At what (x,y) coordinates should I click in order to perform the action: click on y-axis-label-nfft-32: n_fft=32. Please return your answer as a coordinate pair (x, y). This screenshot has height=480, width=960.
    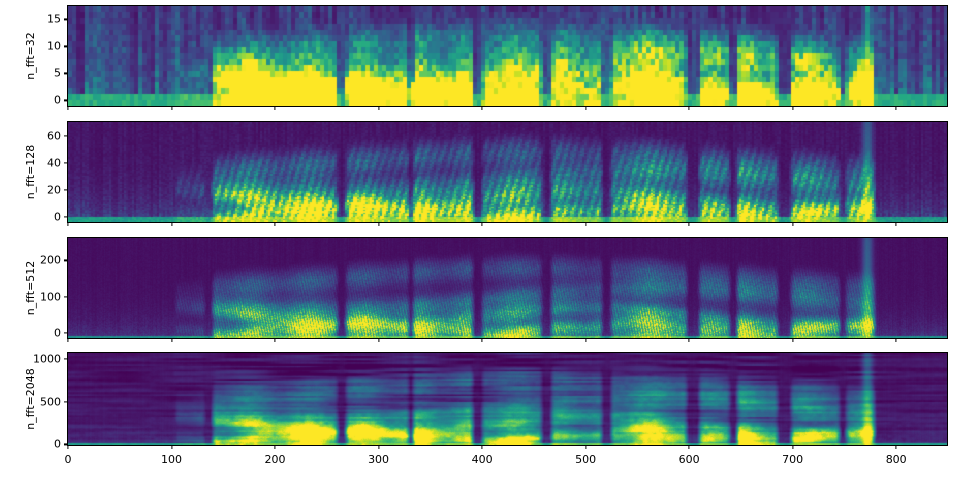
    Looking at the image, I should click on (31, 56).